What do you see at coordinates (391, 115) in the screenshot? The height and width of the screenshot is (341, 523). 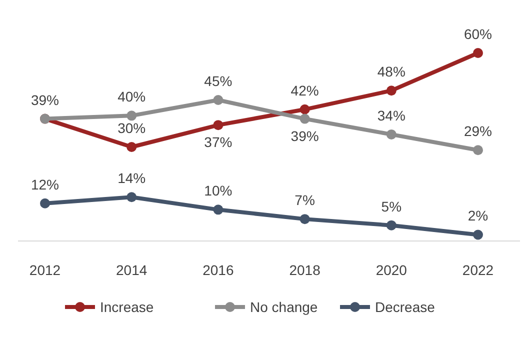 I see `data-label: 34%` at bounding box center [391, 115].